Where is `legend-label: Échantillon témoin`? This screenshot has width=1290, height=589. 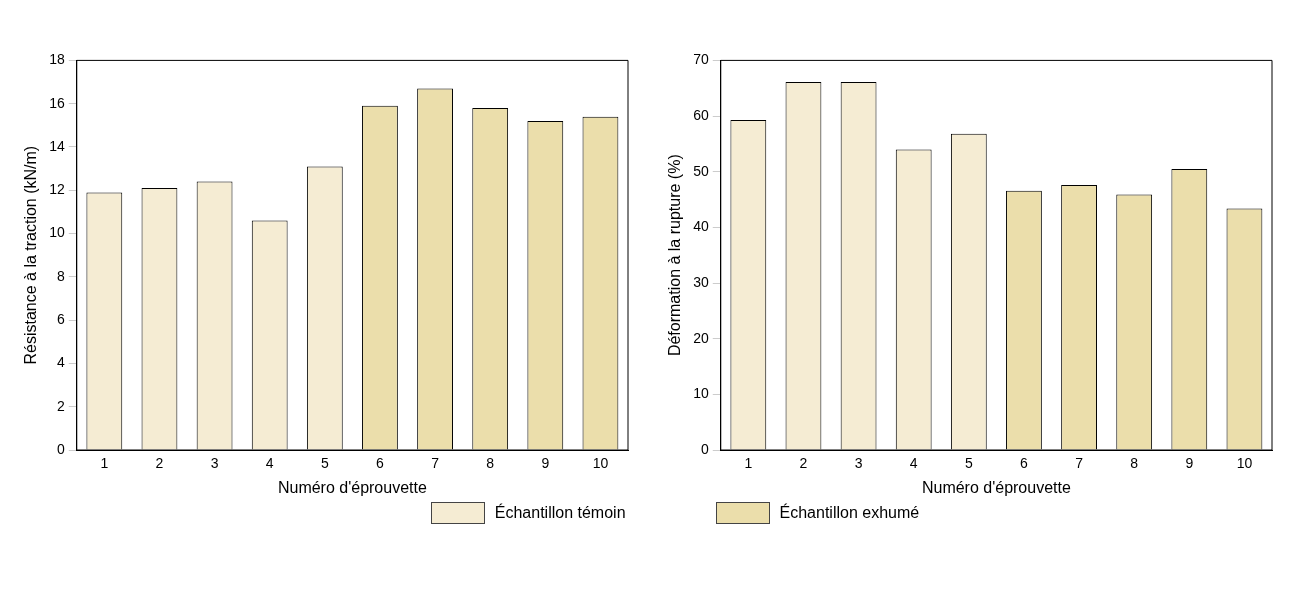
legend-label: Échantillon témoin is located at coordinates (560, 513).